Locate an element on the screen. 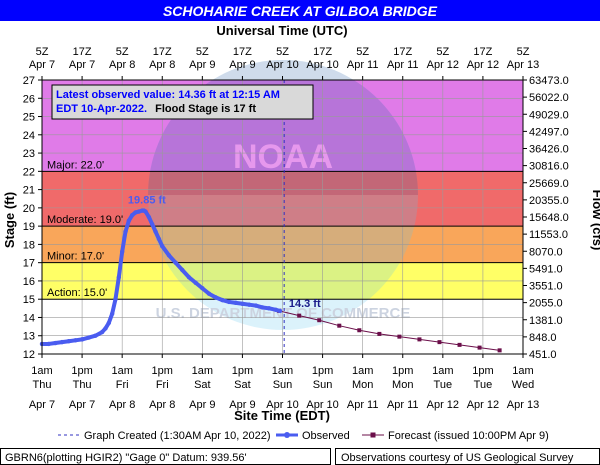 The height and width of the screenshot is (465, 600). info-line-2-flood: Flood Stage is 17 ft is located at coordinates (205, 109).